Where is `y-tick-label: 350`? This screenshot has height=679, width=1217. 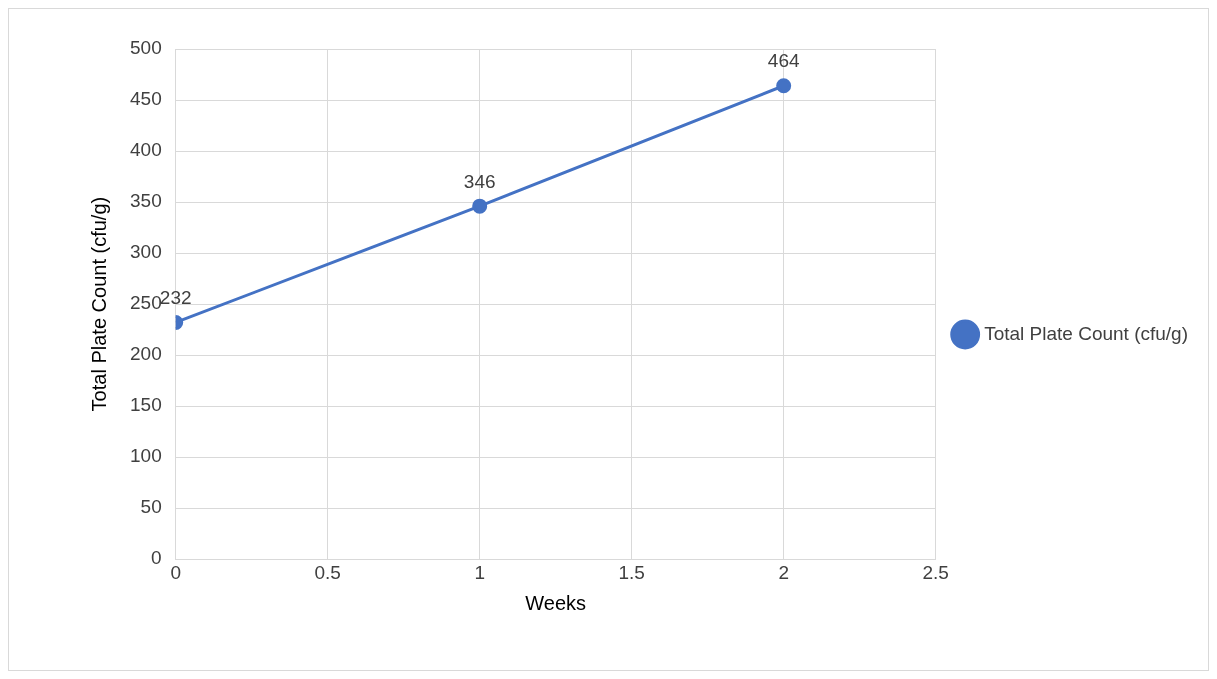 y-tick-label: 350 is located at coordinates (146, 201).